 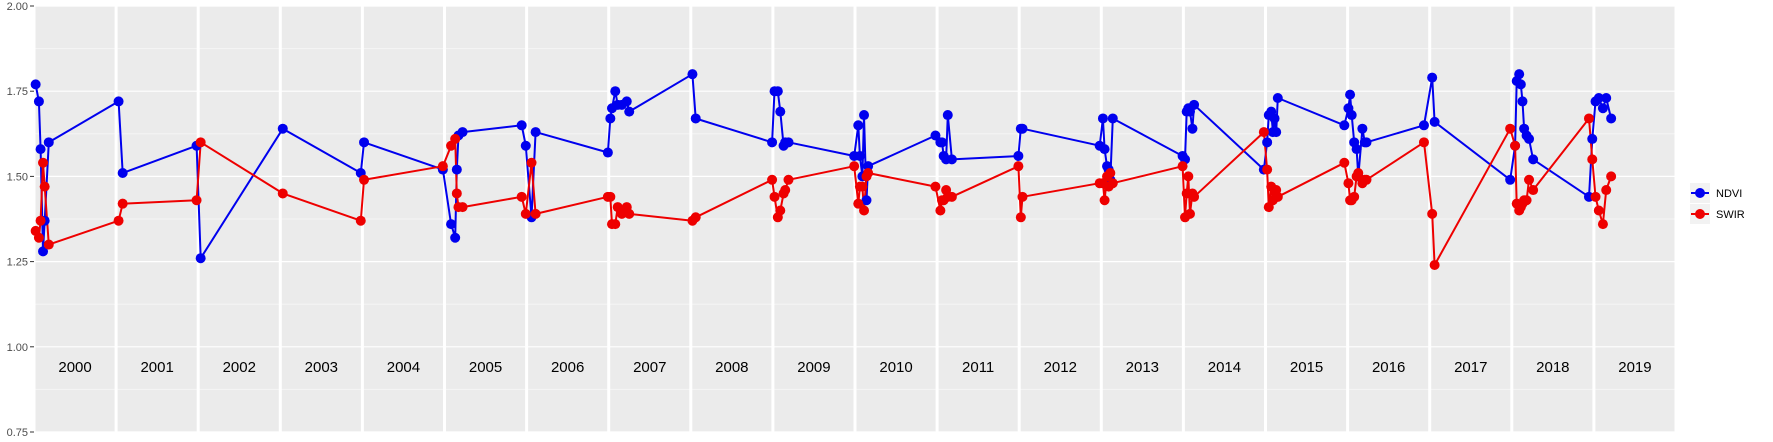 I want to click on year-label: 2012, so click(x=1060, y=367).